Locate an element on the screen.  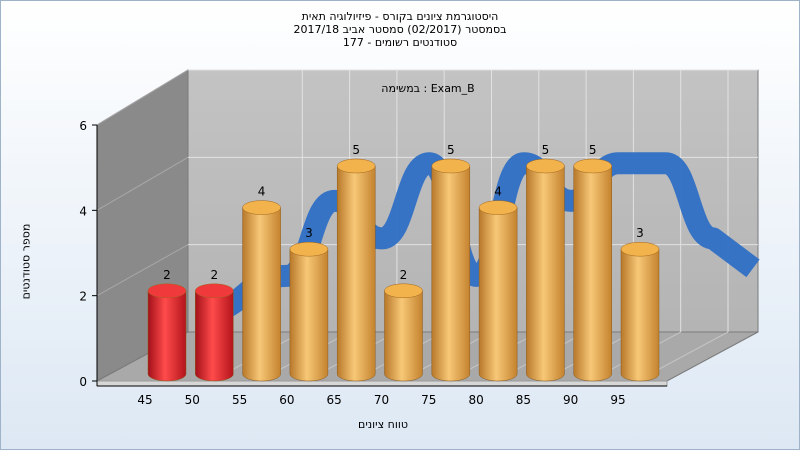
y-tick-label: 4 is located at coordinates (83, 211).